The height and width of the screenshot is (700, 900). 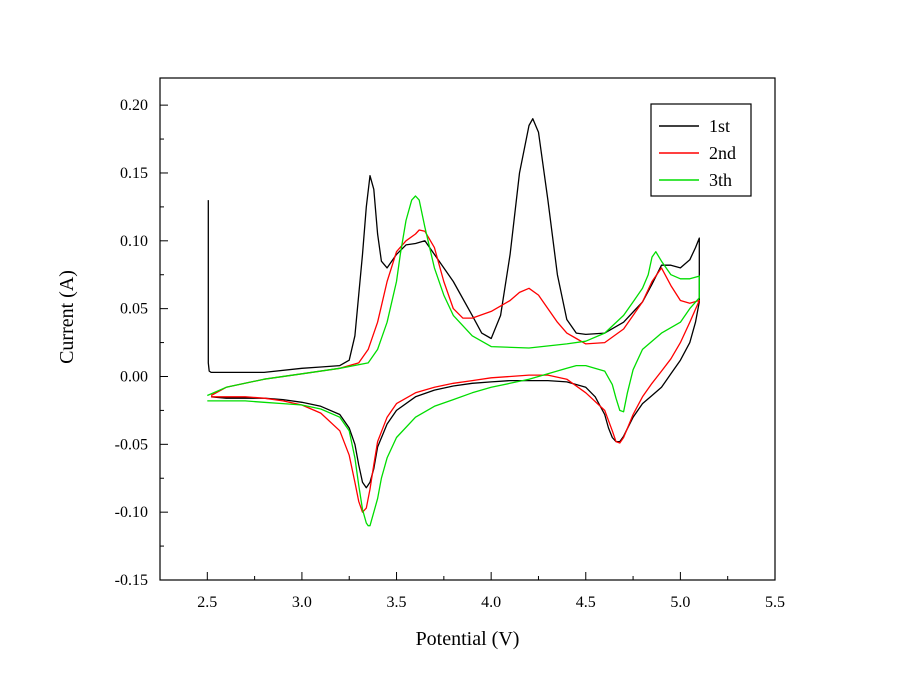 What do you see at coordinates (131, 580) in the screenshot?
I see `y-tick-label: -0.15` at bounding box center [131, 580].